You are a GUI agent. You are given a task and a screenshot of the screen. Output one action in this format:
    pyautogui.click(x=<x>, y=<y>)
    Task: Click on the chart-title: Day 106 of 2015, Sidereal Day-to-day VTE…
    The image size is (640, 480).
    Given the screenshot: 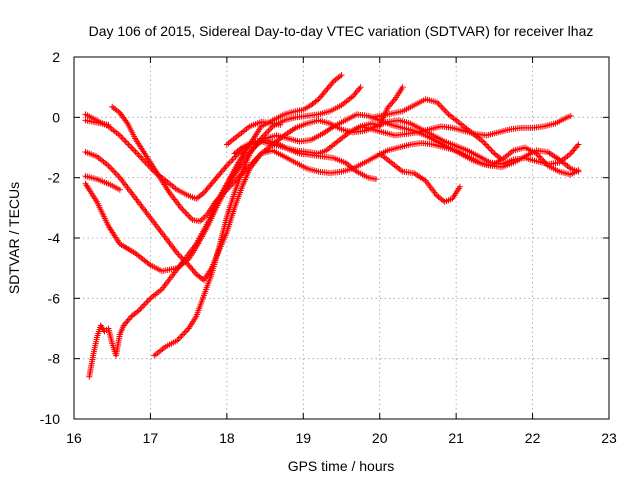 What is the action you would take?
    pyautogui.click(x=341, y=31)
    